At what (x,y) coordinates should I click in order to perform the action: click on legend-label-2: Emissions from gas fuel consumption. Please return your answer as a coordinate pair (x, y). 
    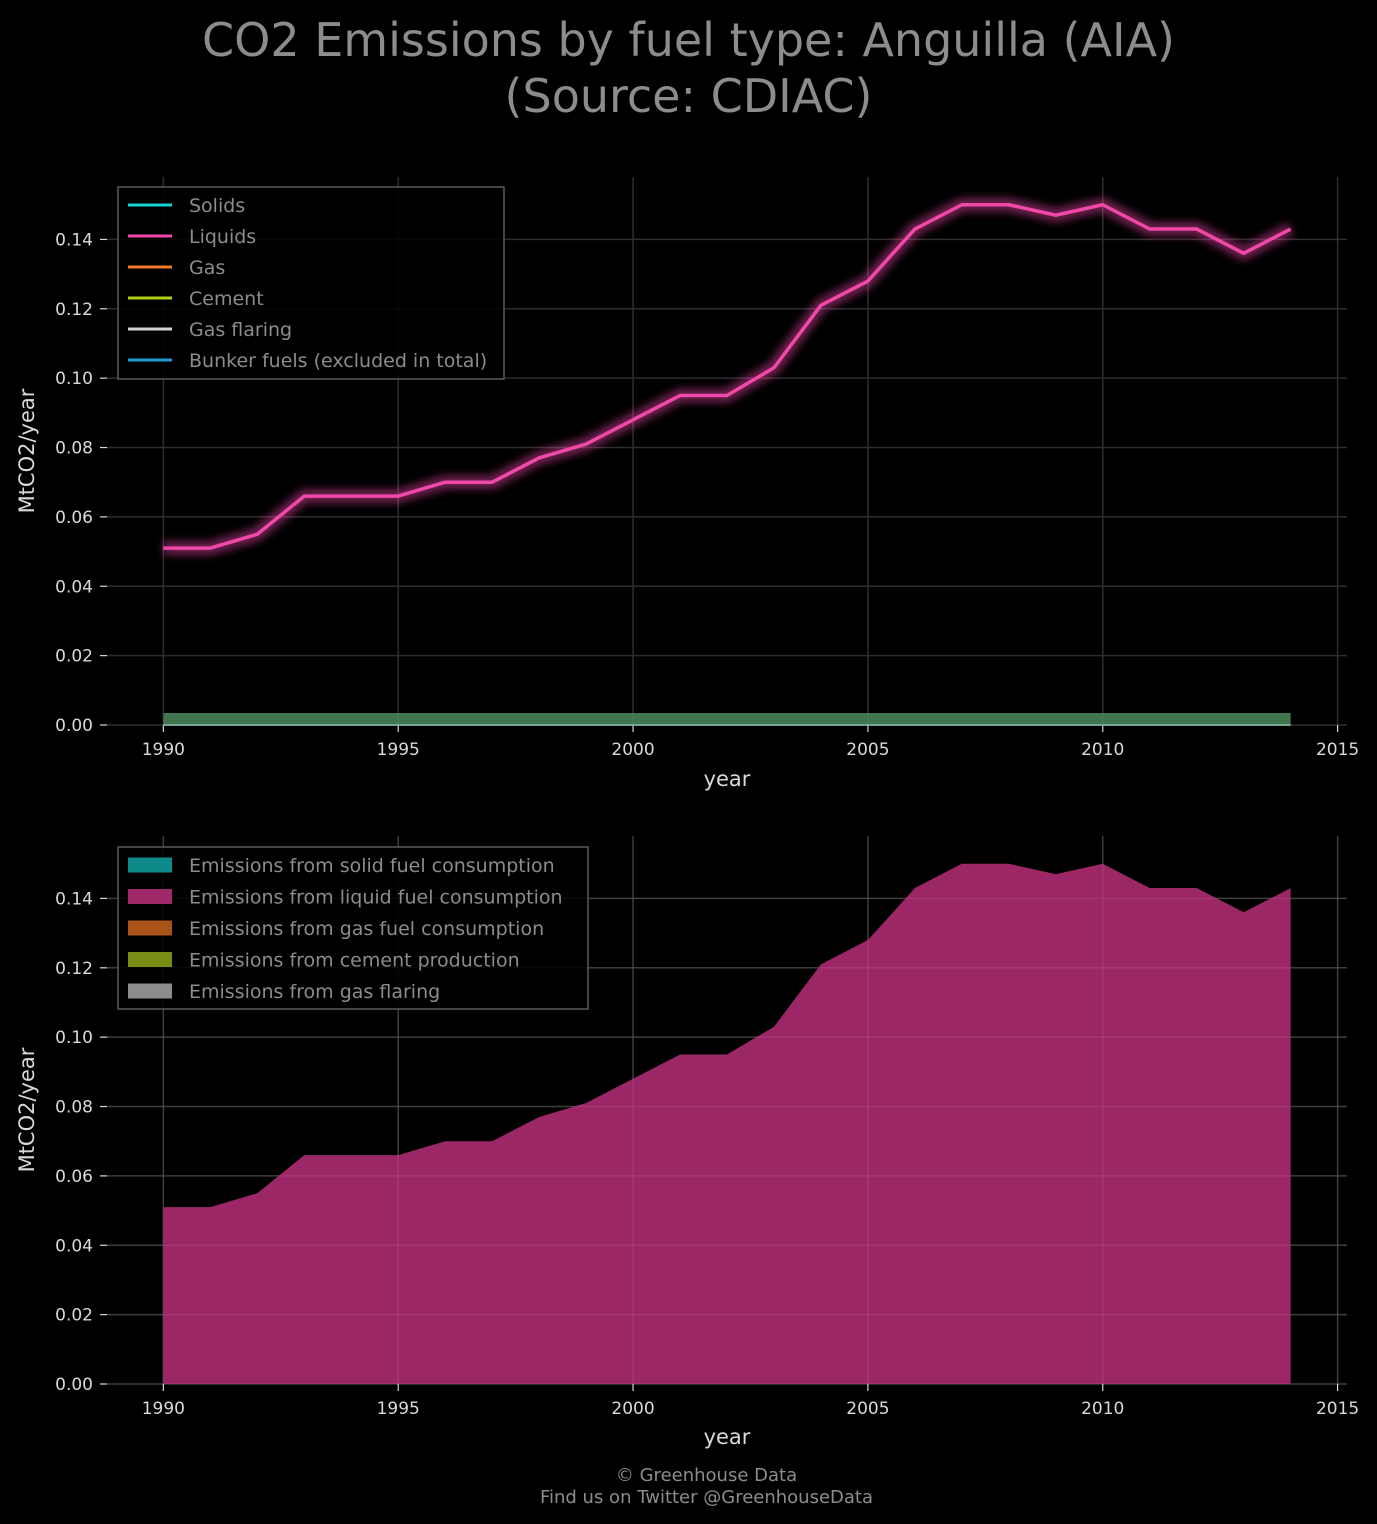
    Looking at the image, I should click on (366, 929).